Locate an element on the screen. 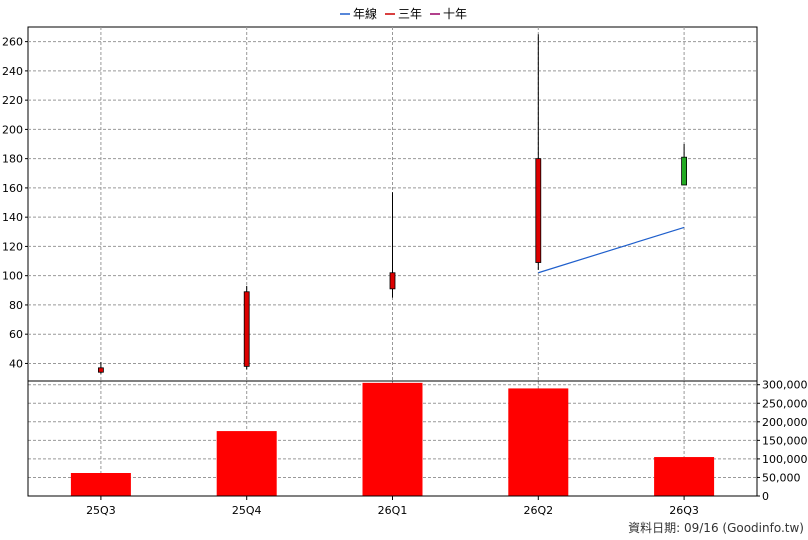  volume-tick-label-6: 300,000 is located at coordinates (785, 385).